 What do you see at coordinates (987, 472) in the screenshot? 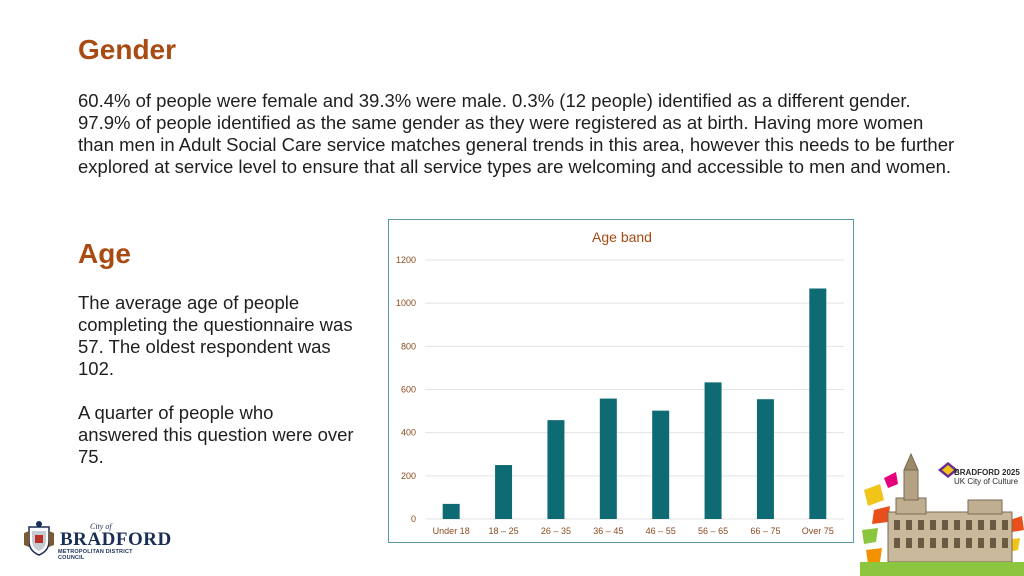
I see `culture-badge-title: BRADFORD 2025` at bounding box center [987, 472].